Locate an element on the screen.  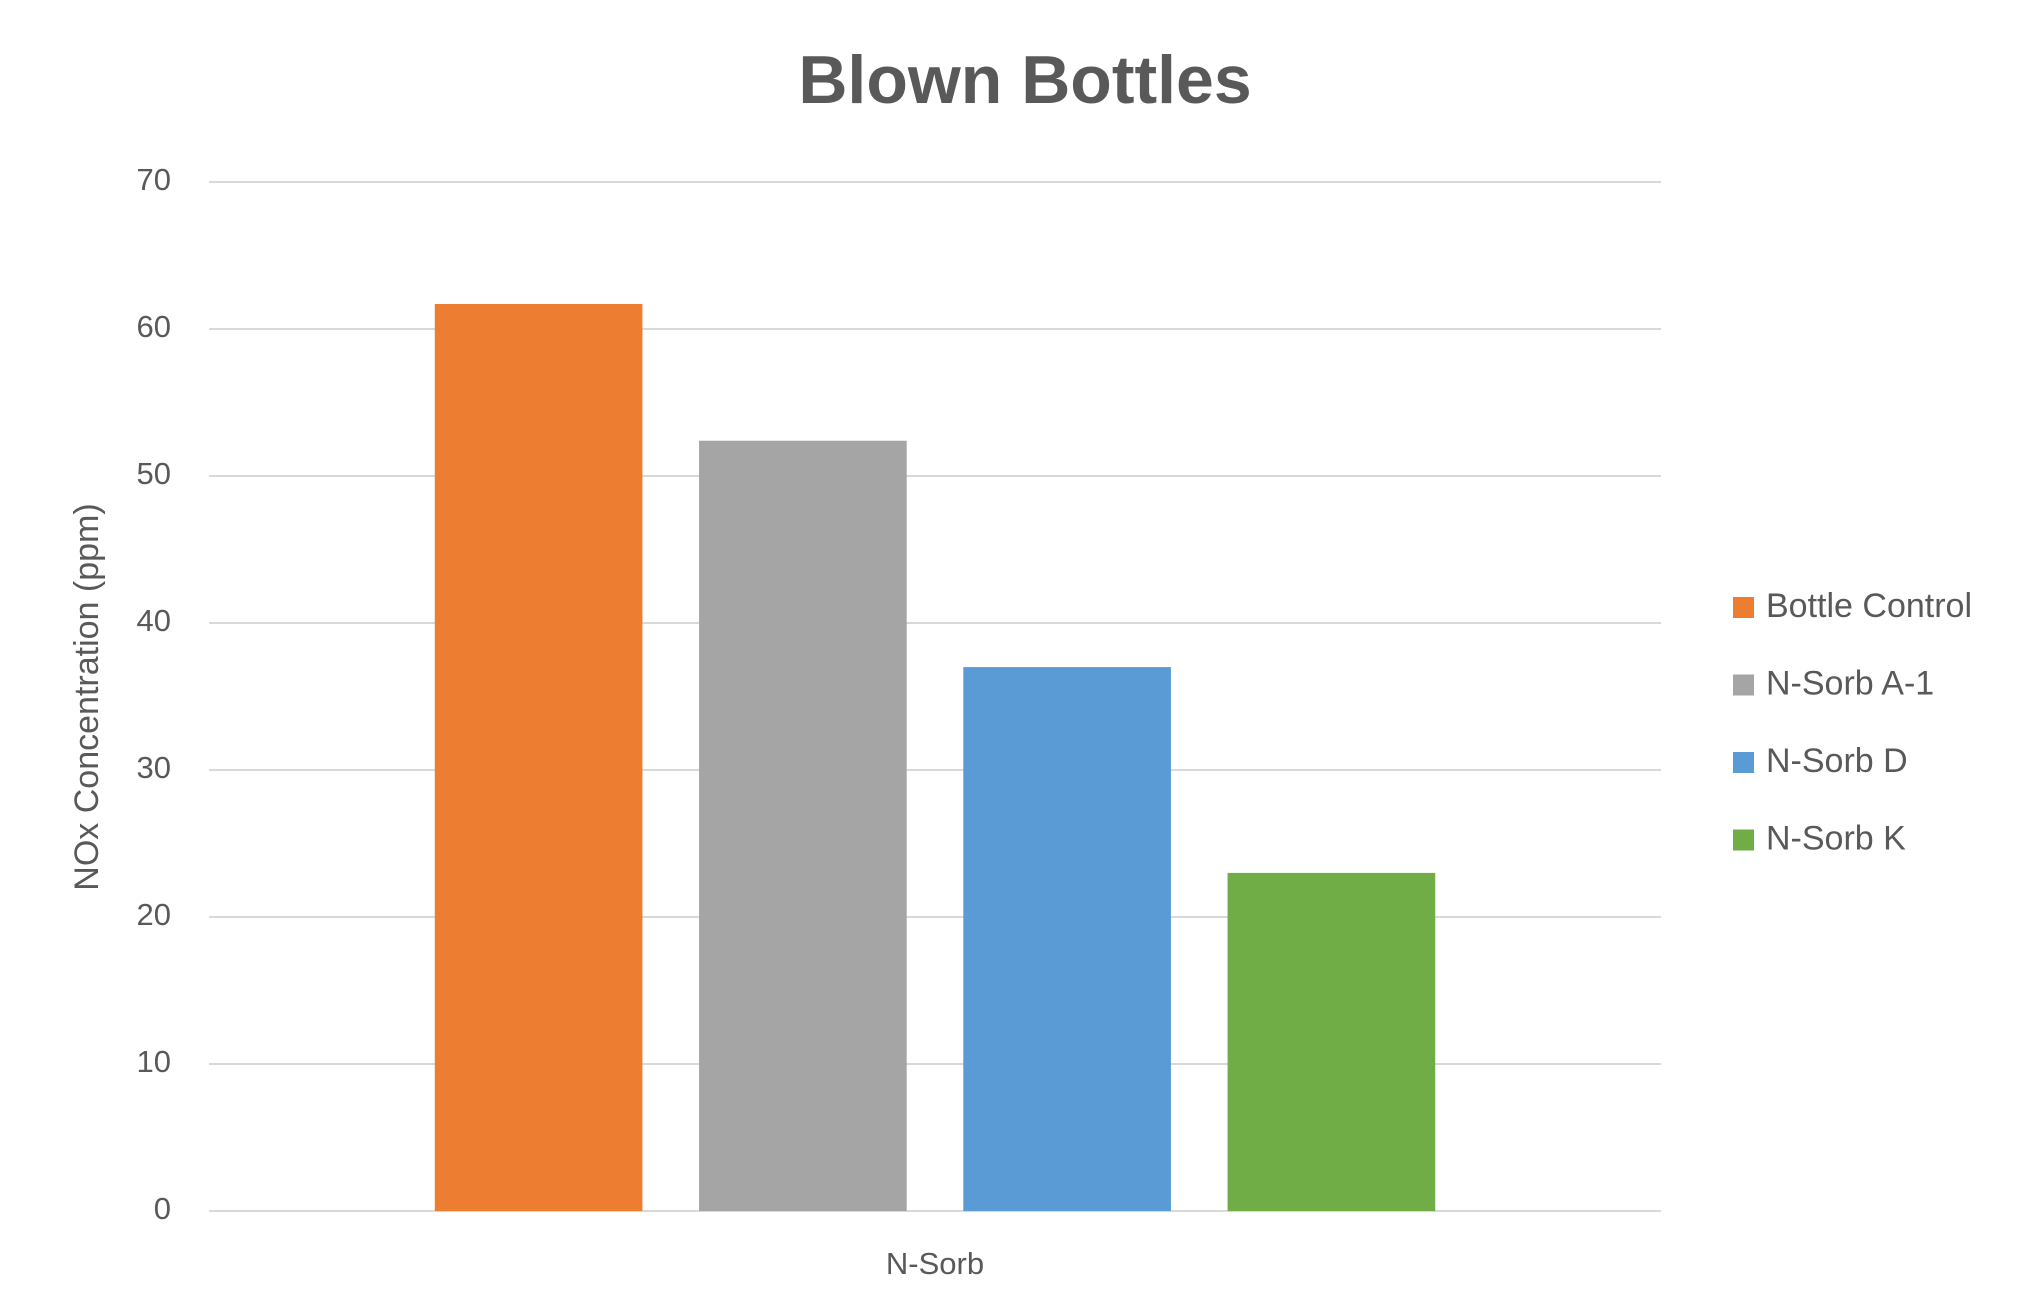
y-tick-label: 50 is located at coordinates (154, 473).